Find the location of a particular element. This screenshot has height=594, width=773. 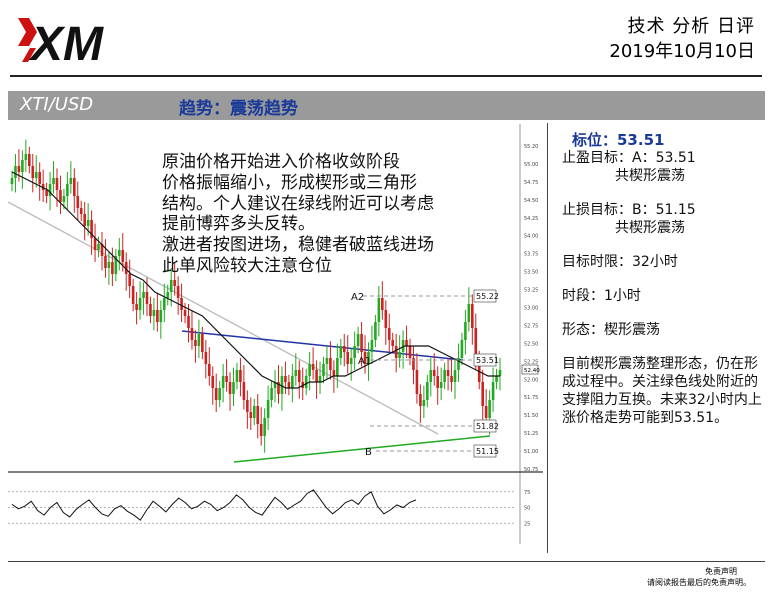

stop-loss-label: 止损目标：B：51.15 is located at coordinates (629, 210).